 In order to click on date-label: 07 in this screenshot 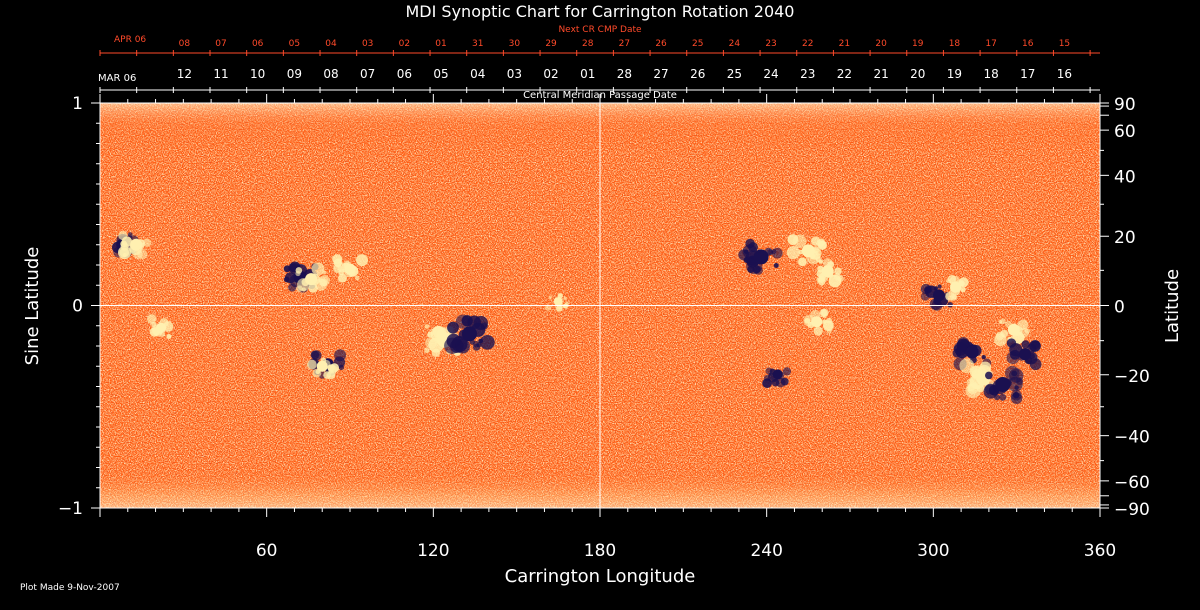, I will do `click(367, 74)`.